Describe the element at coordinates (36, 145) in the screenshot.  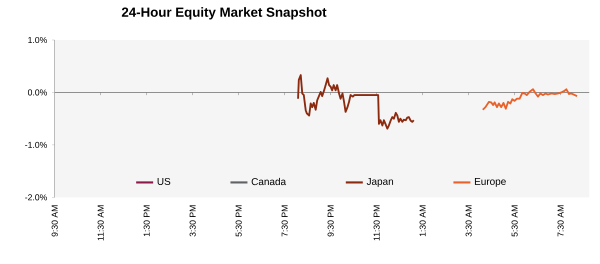
I see `y-tick-label: -1.0%` at that location.